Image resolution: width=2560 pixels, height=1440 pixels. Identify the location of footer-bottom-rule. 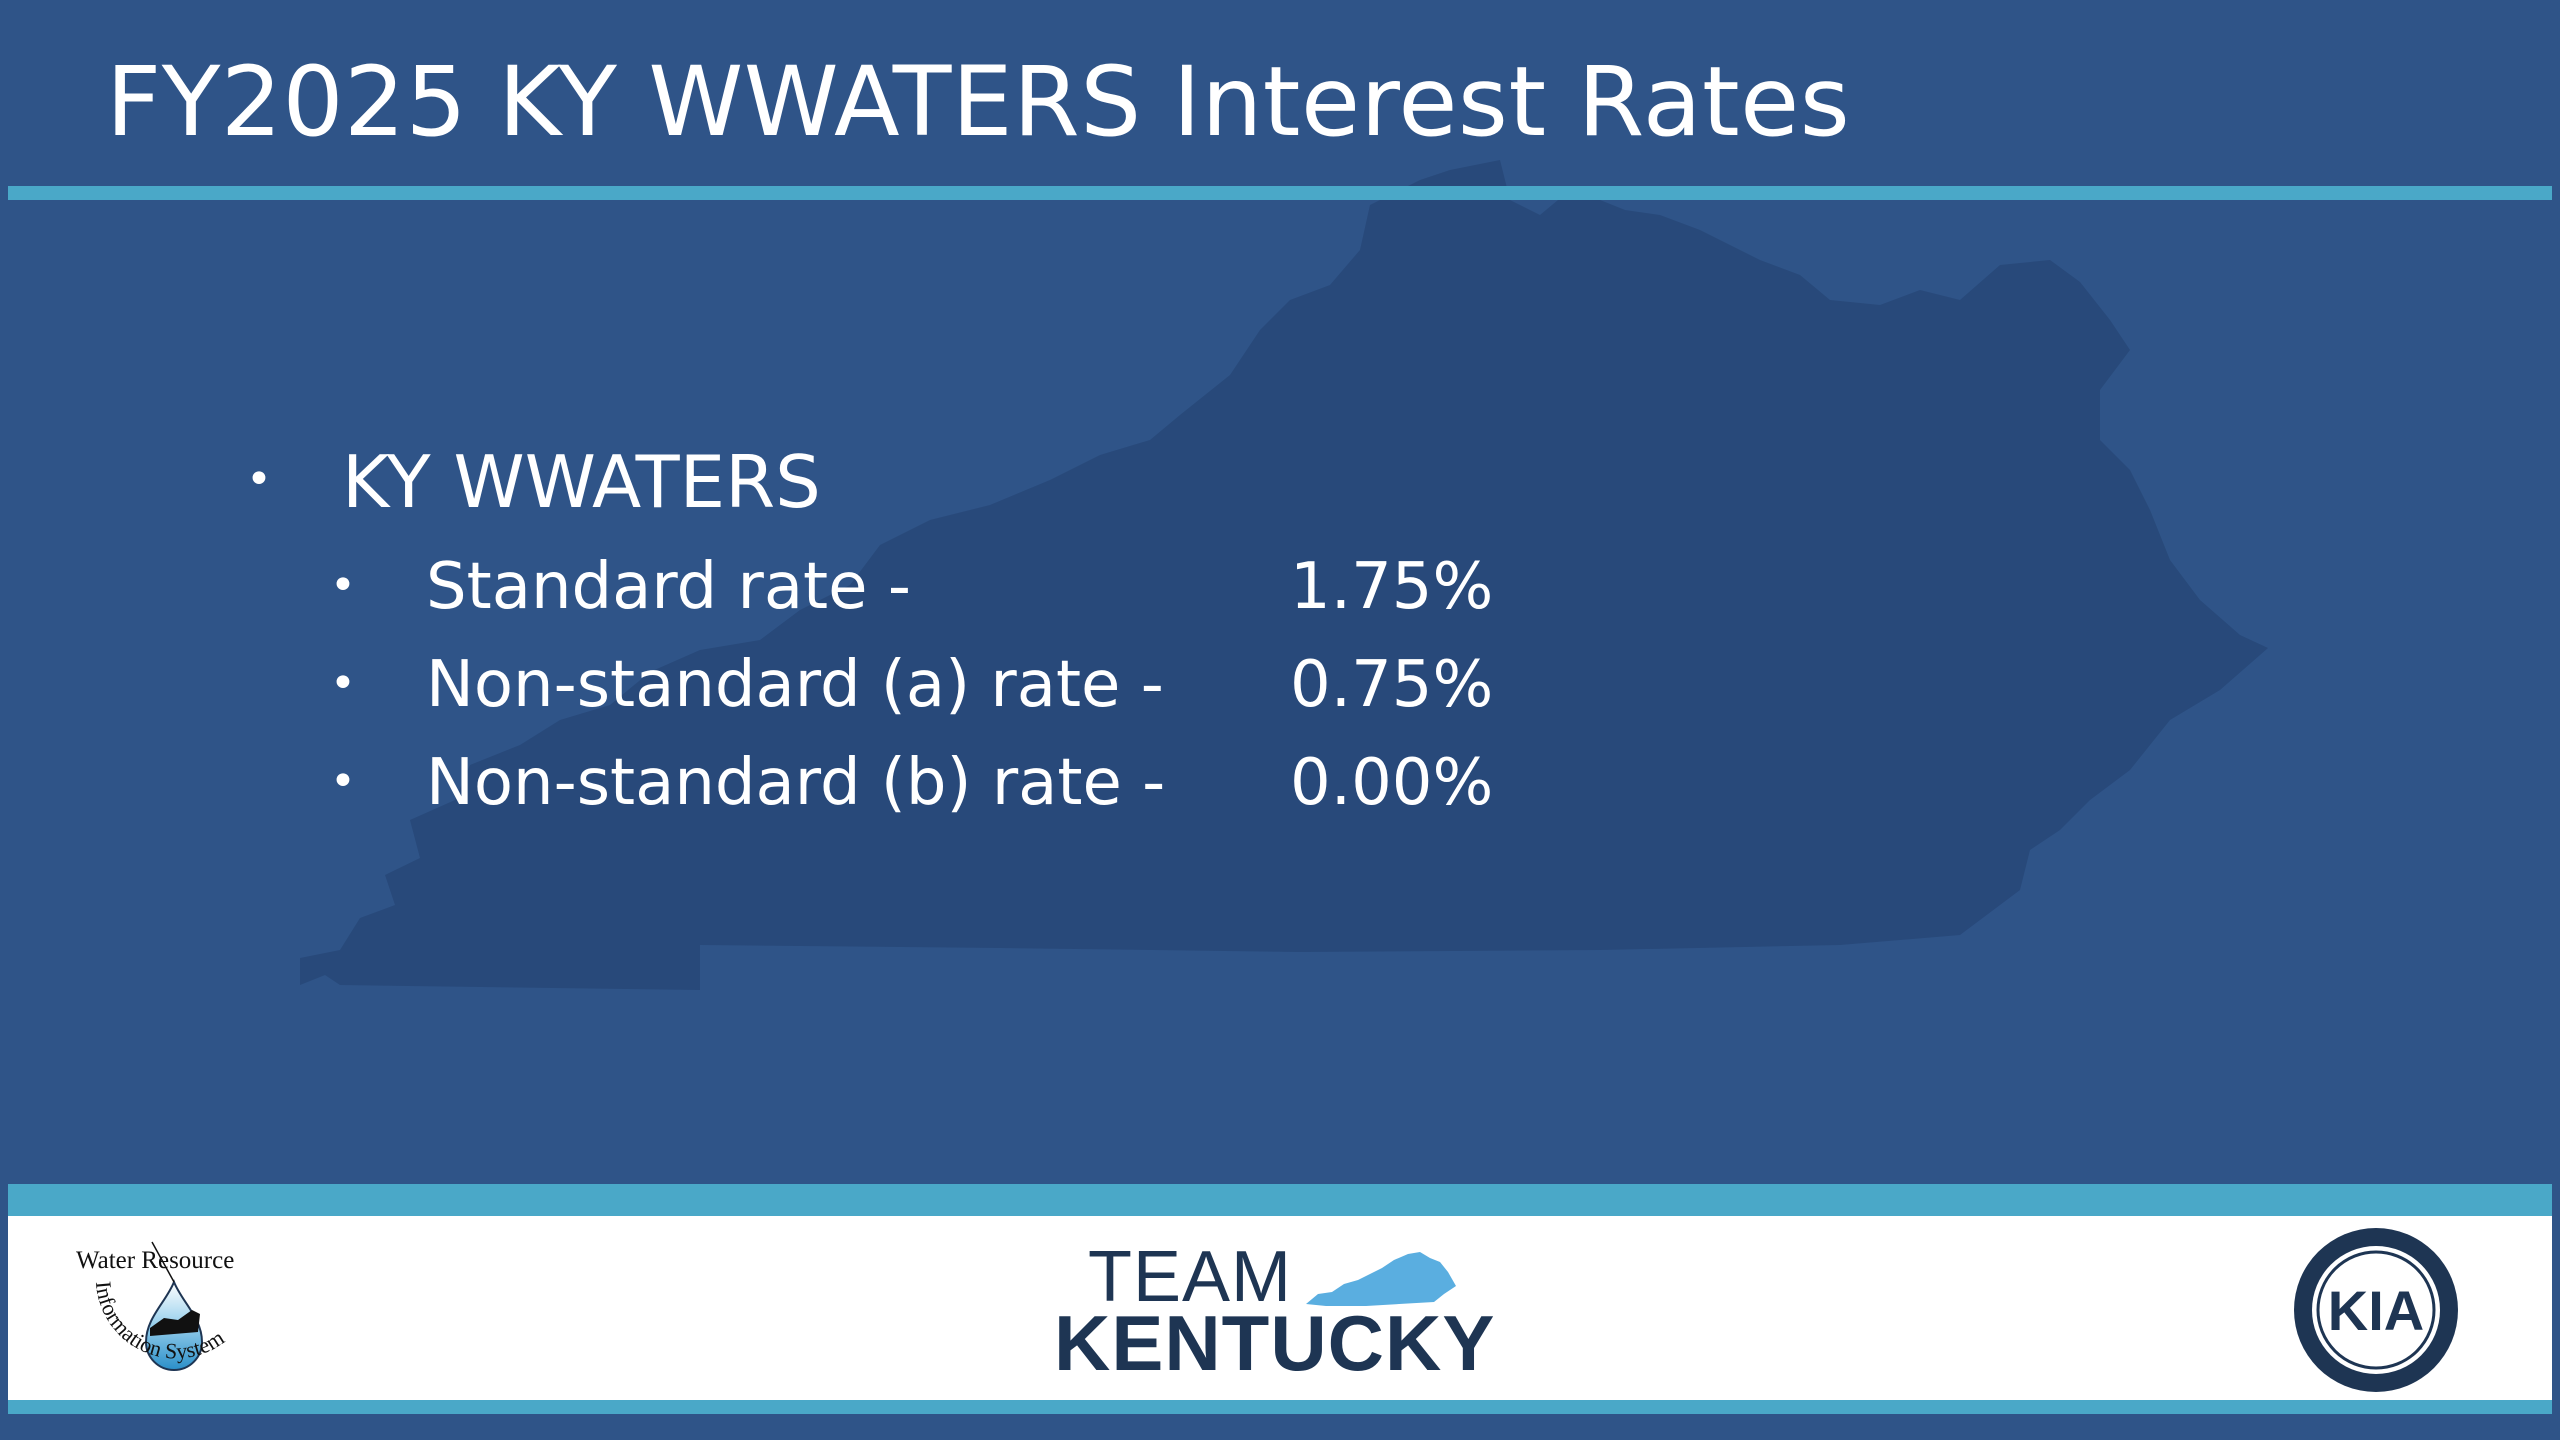
(1280, 1407).